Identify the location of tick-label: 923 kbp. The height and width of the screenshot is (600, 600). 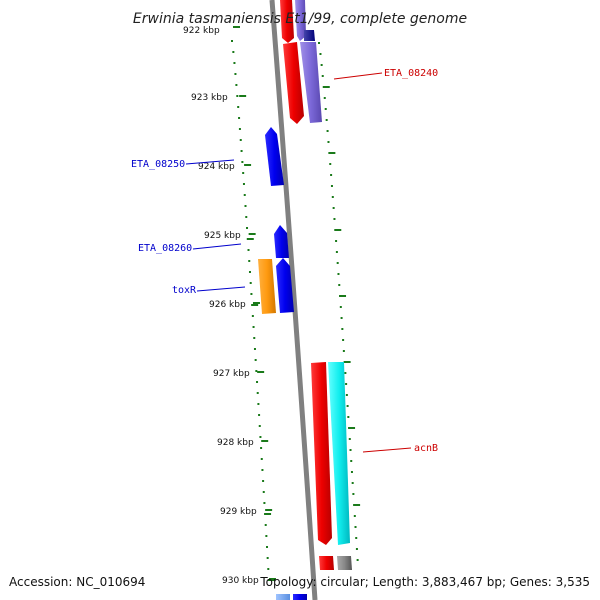
(209, 98).